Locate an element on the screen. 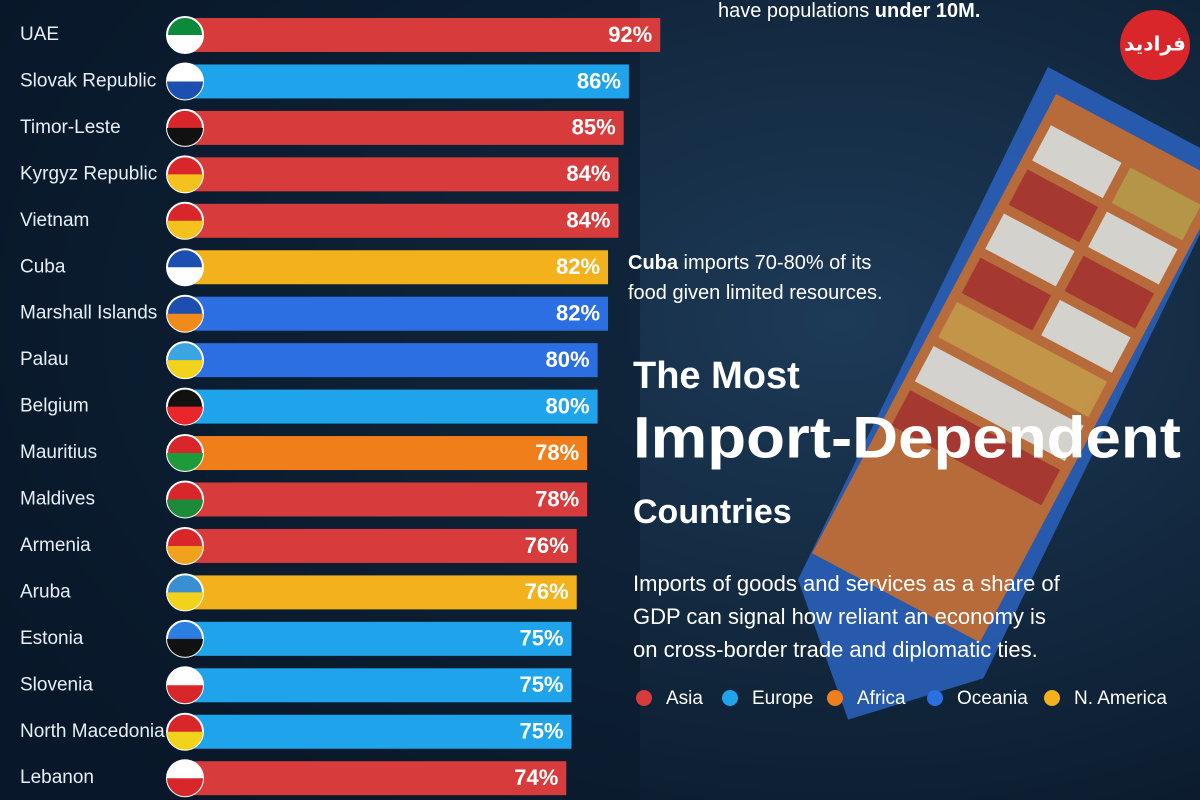  value-label: 86% is located at coordinates (599, 80).